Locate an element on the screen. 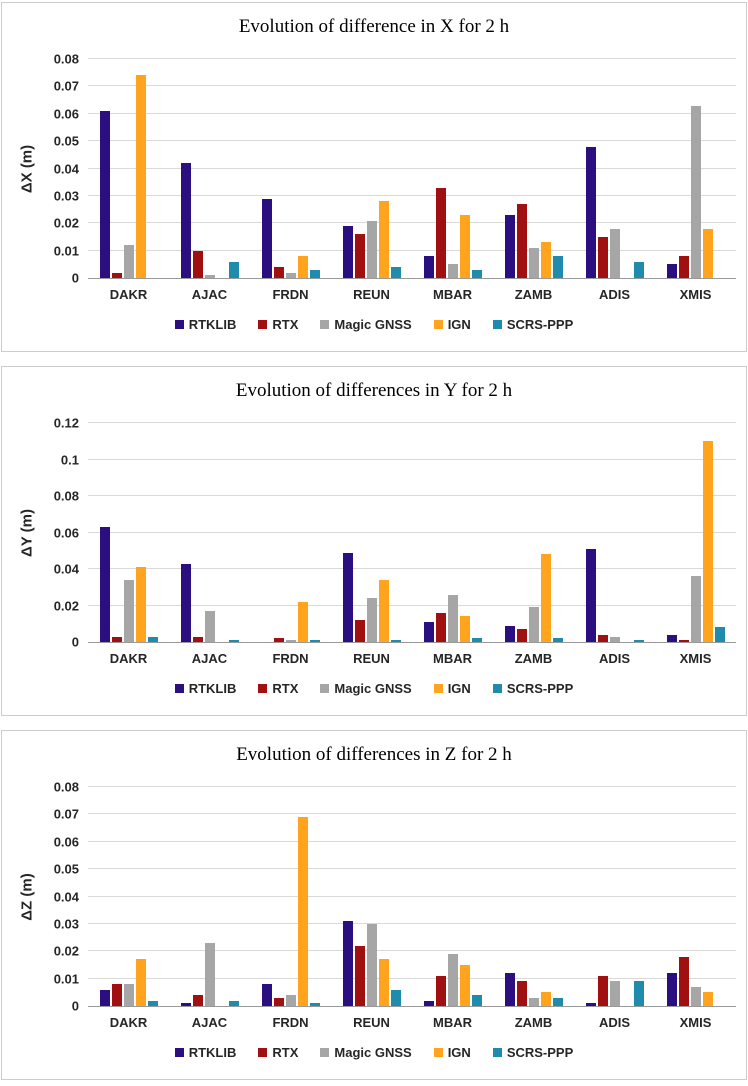 Image resolution: width=748 pixels, height=1086 pixels. legend-swatch-rtklib is located at coordinates (179, 688).